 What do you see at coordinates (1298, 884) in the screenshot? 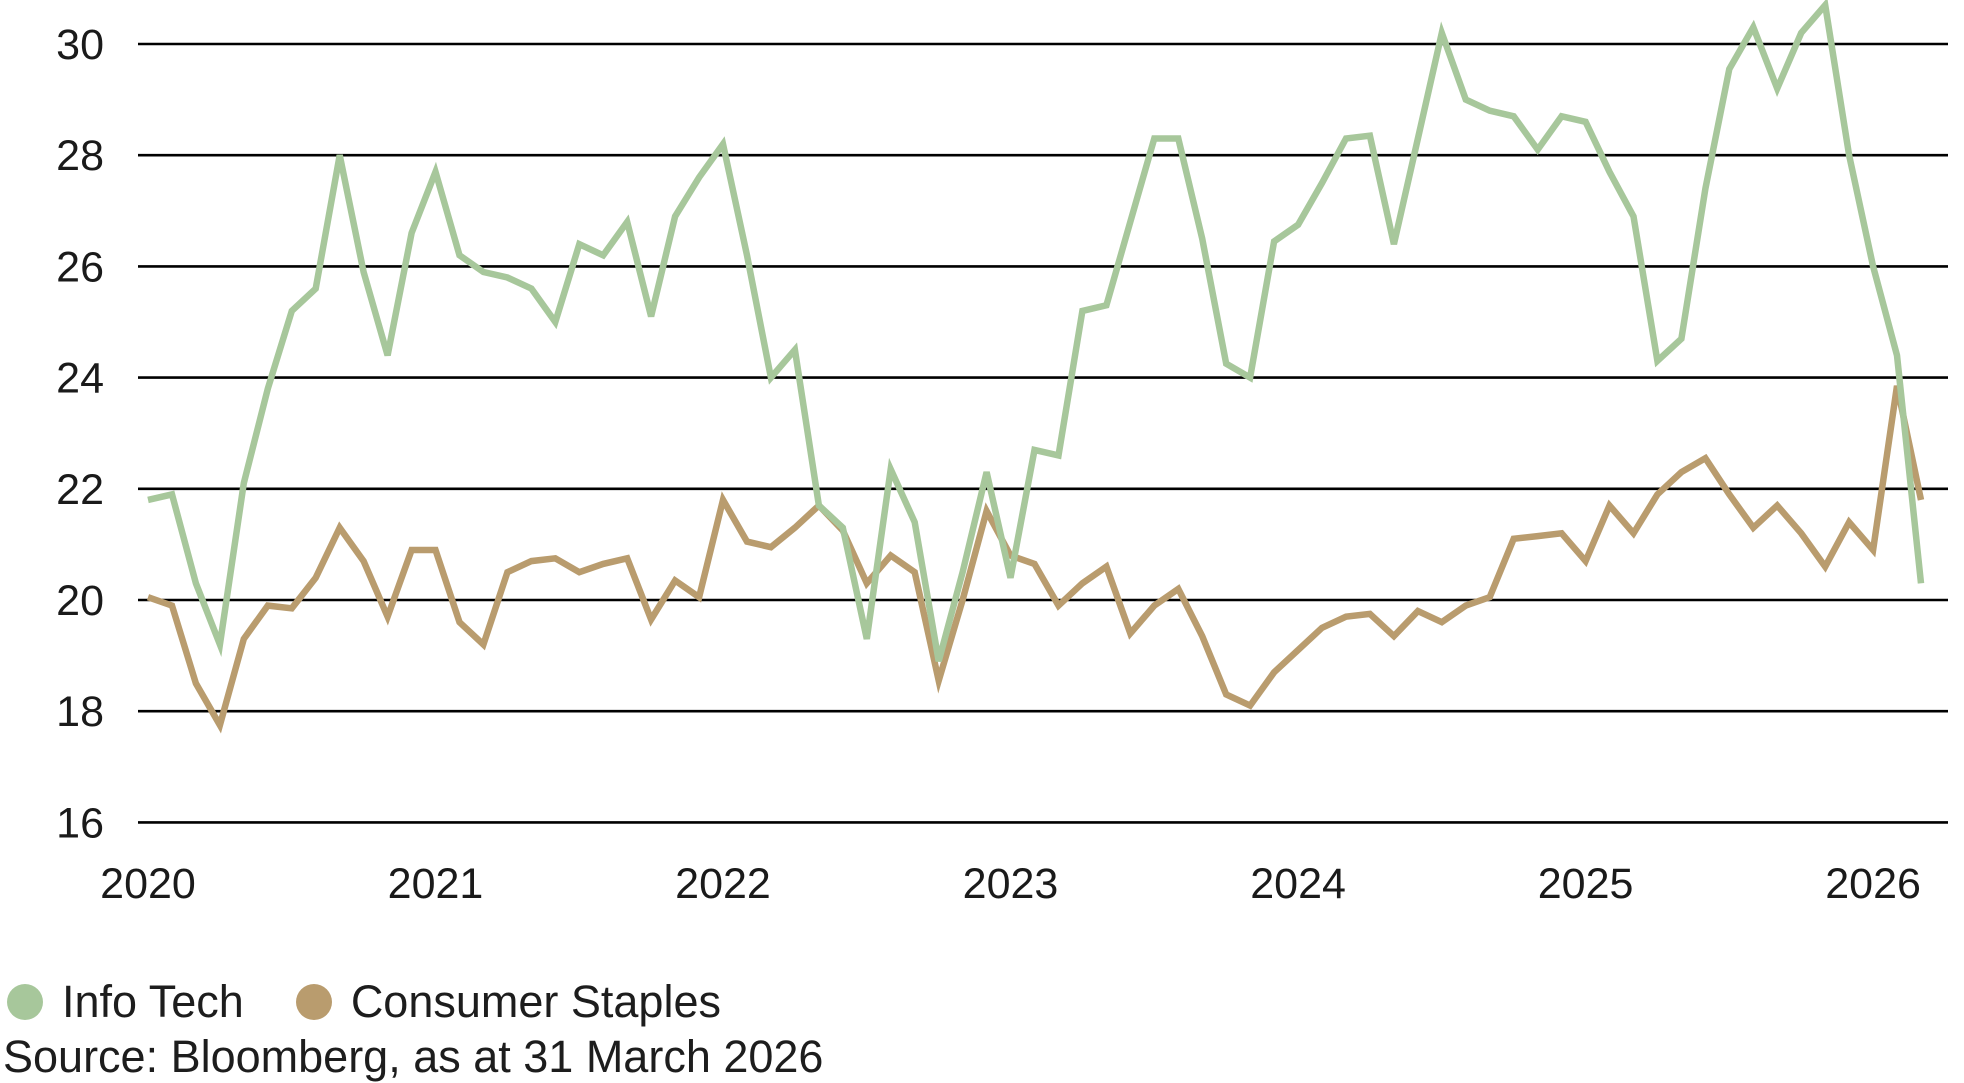
I see `x-tick-label-2024: 2024` at bounding box center [1298, 884].